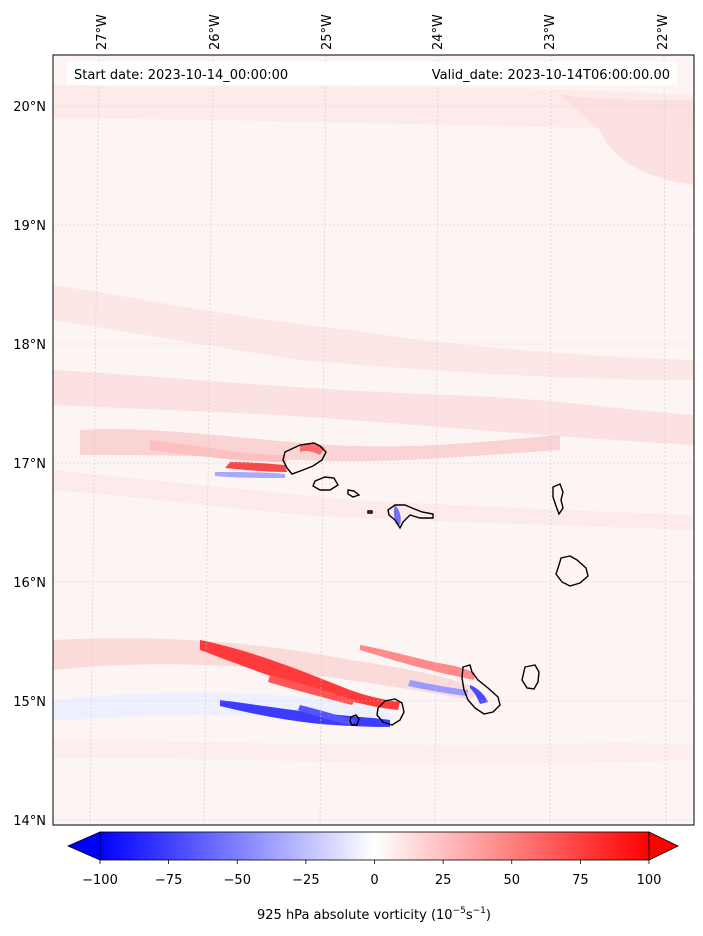  I want to click on longitude-labels: 27°W 26°W 25°W 24°W 23°W 22°W, so click(383, 32).